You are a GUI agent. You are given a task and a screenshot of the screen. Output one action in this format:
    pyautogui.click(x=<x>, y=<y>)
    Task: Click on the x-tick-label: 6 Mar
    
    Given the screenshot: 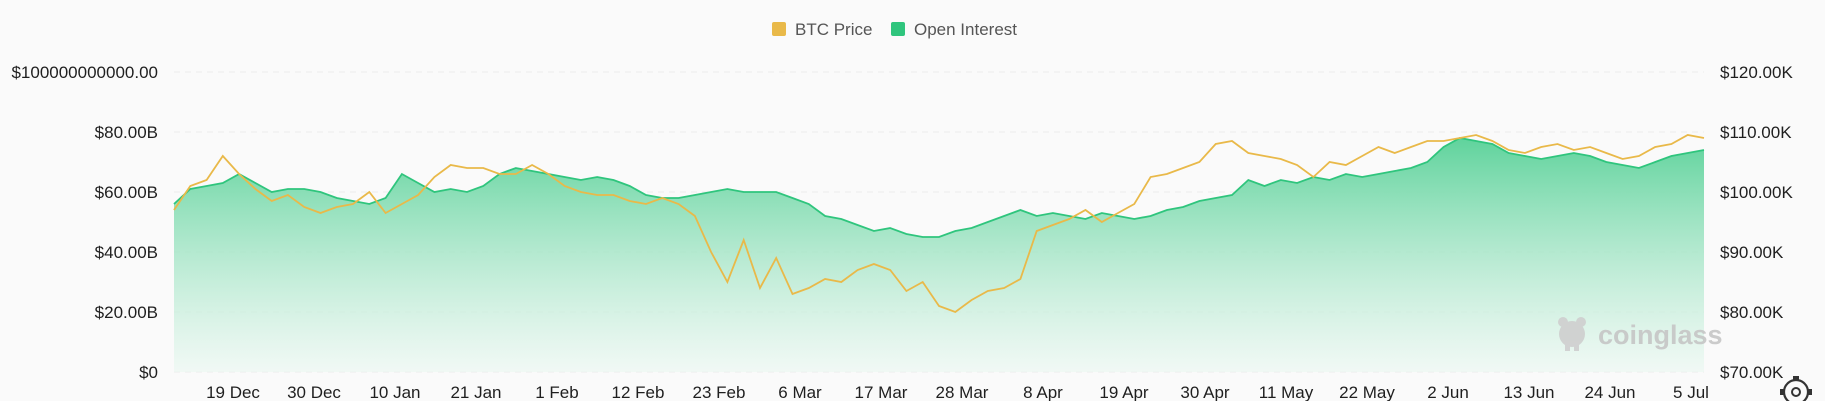 What is the action you would take?
    pyautogui.click(x=800, y=392)
    